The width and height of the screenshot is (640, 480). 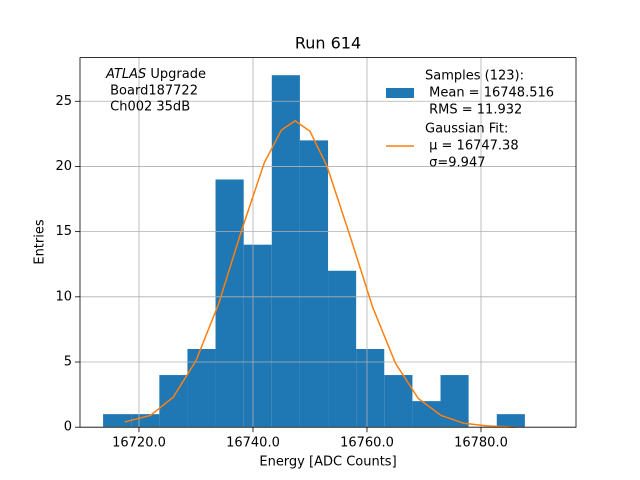 I want to click on y-axis-label: Entries, so click(x=40, y=242).